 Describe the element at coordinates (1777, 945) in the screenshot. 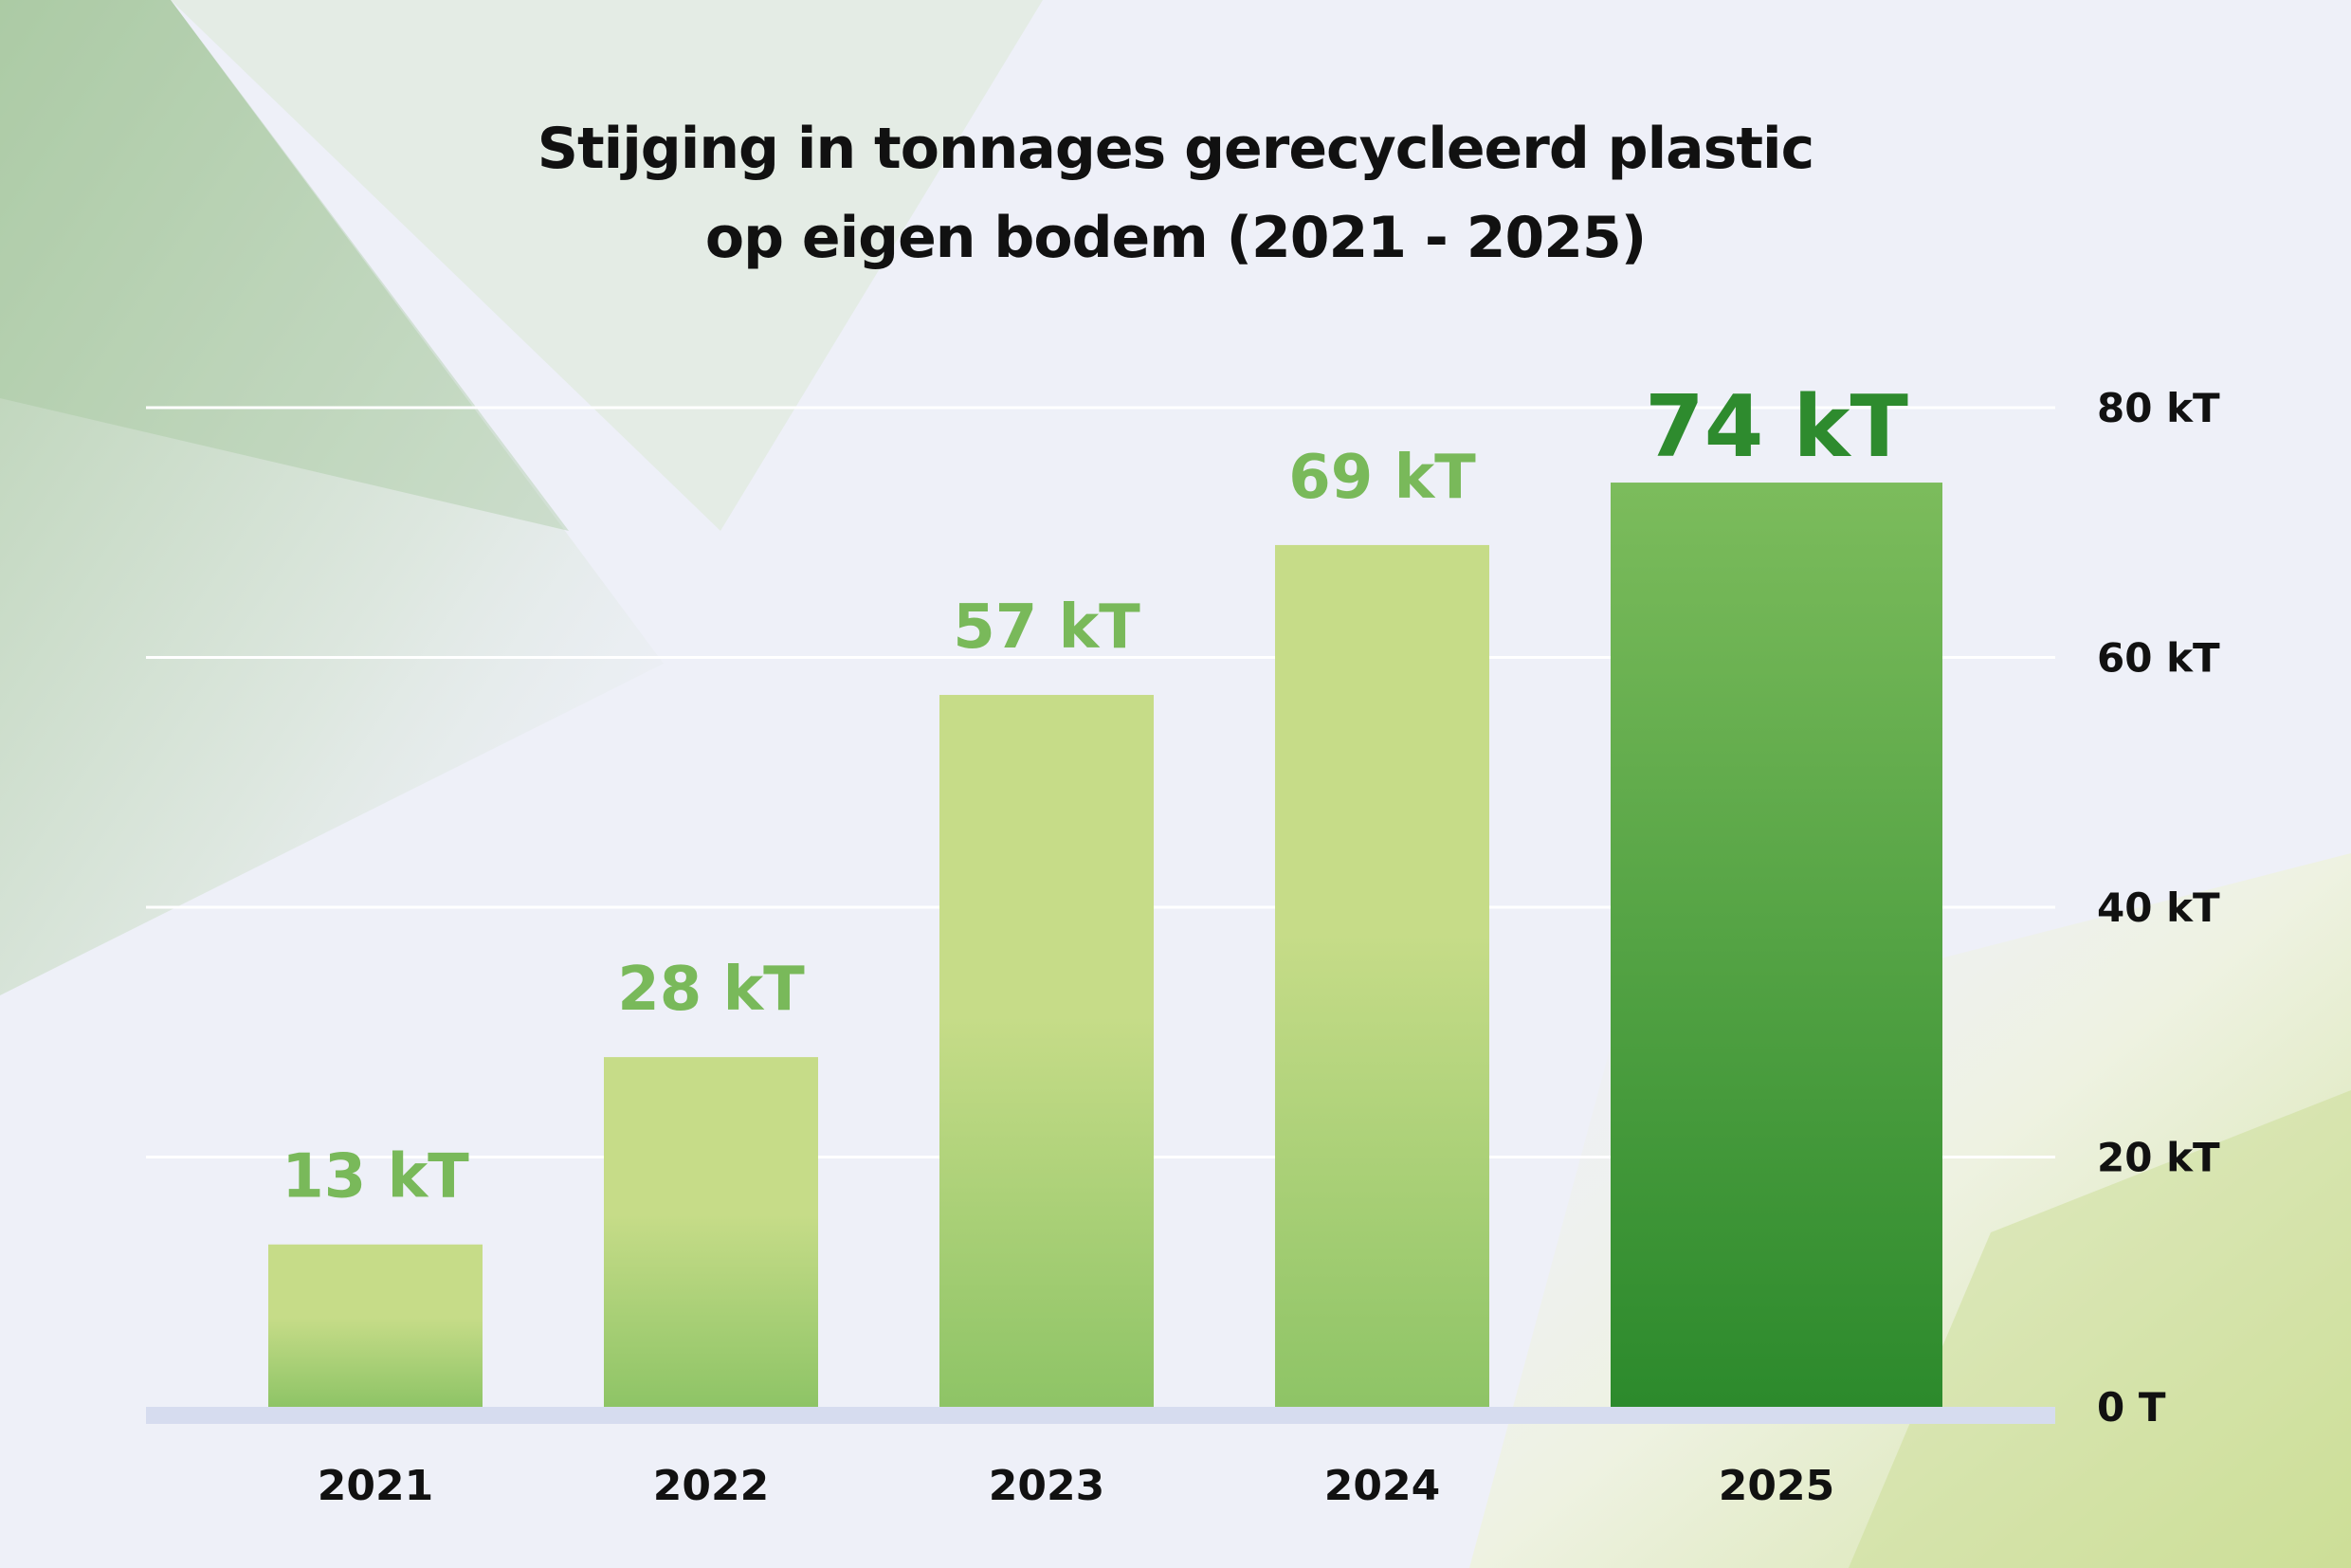

I see `bar-2025` at that location.